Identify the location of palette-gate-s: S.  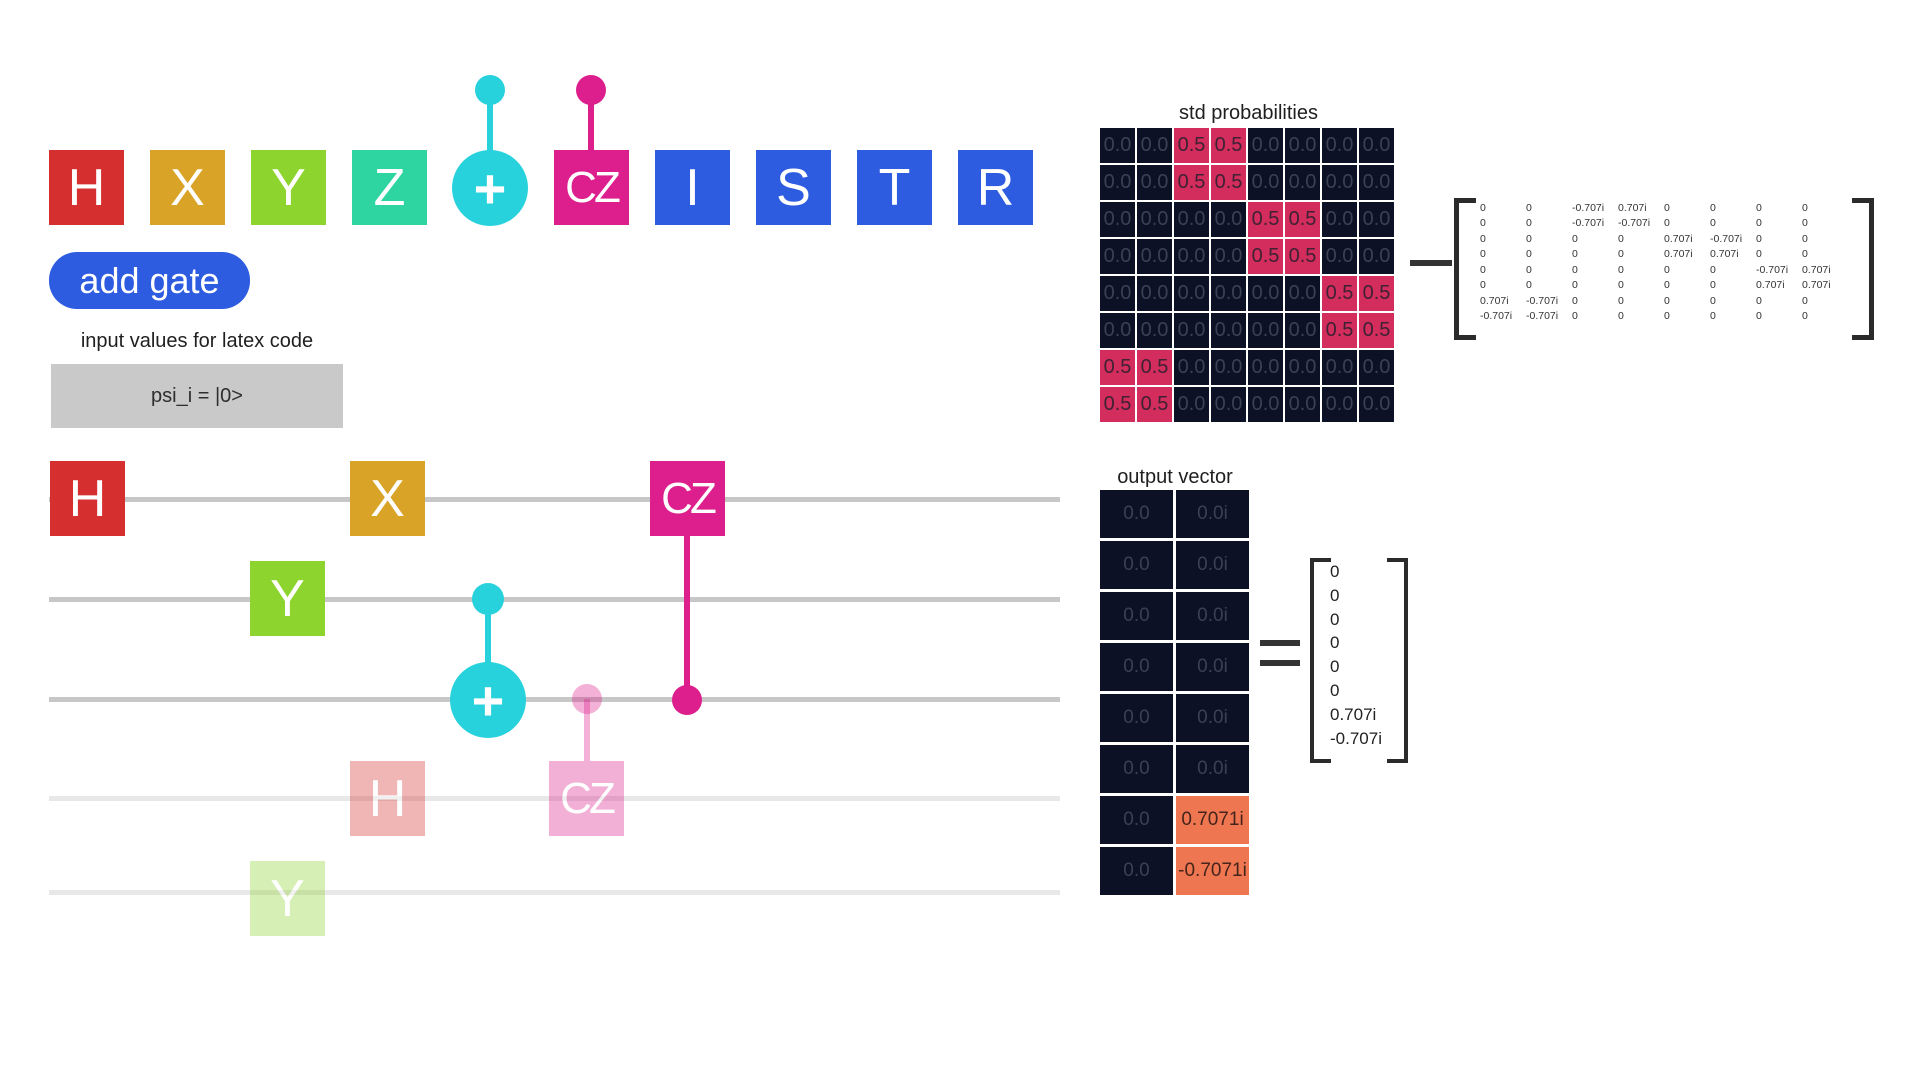
(793, 187).